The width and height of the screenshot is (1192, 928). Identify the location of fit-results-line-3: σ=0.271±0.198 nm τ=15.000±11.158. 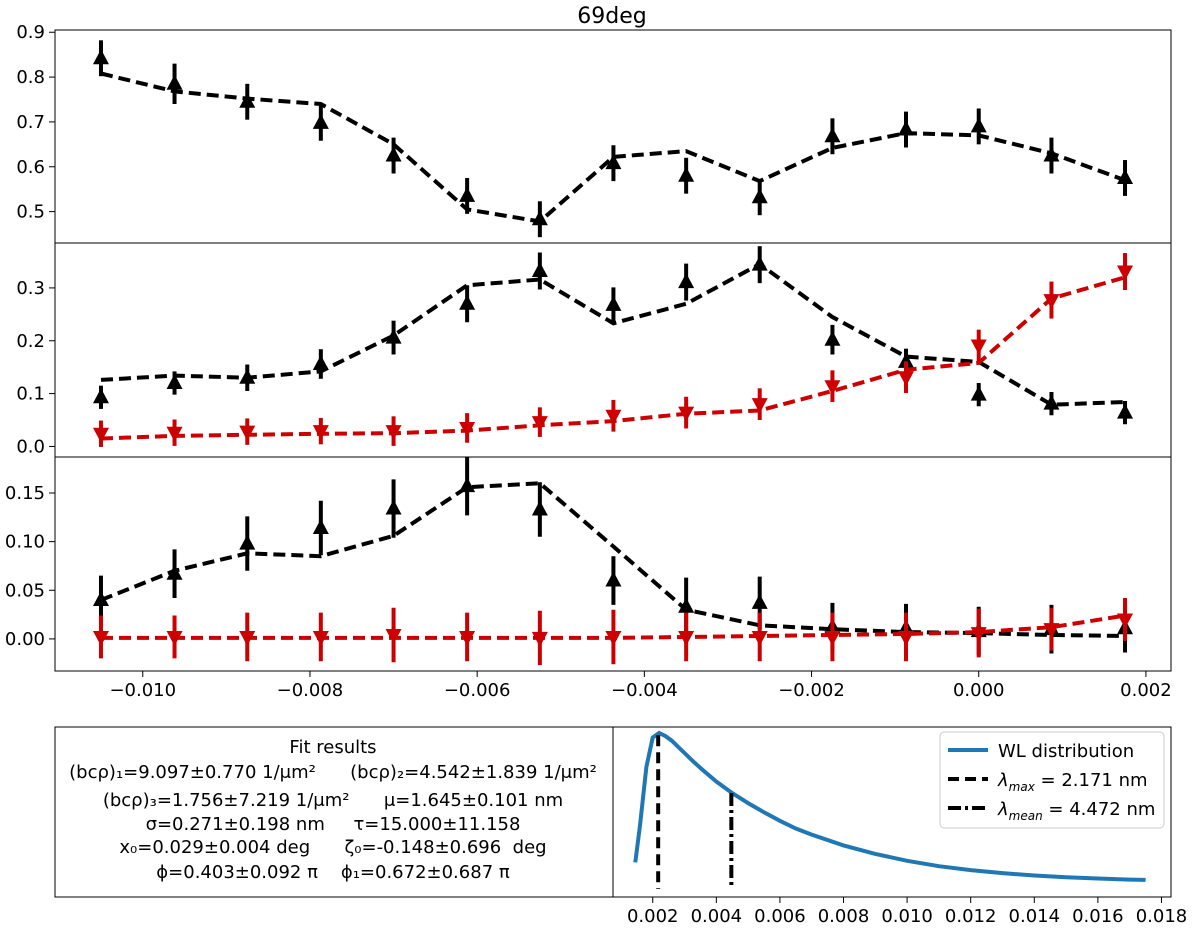
(333, 824).